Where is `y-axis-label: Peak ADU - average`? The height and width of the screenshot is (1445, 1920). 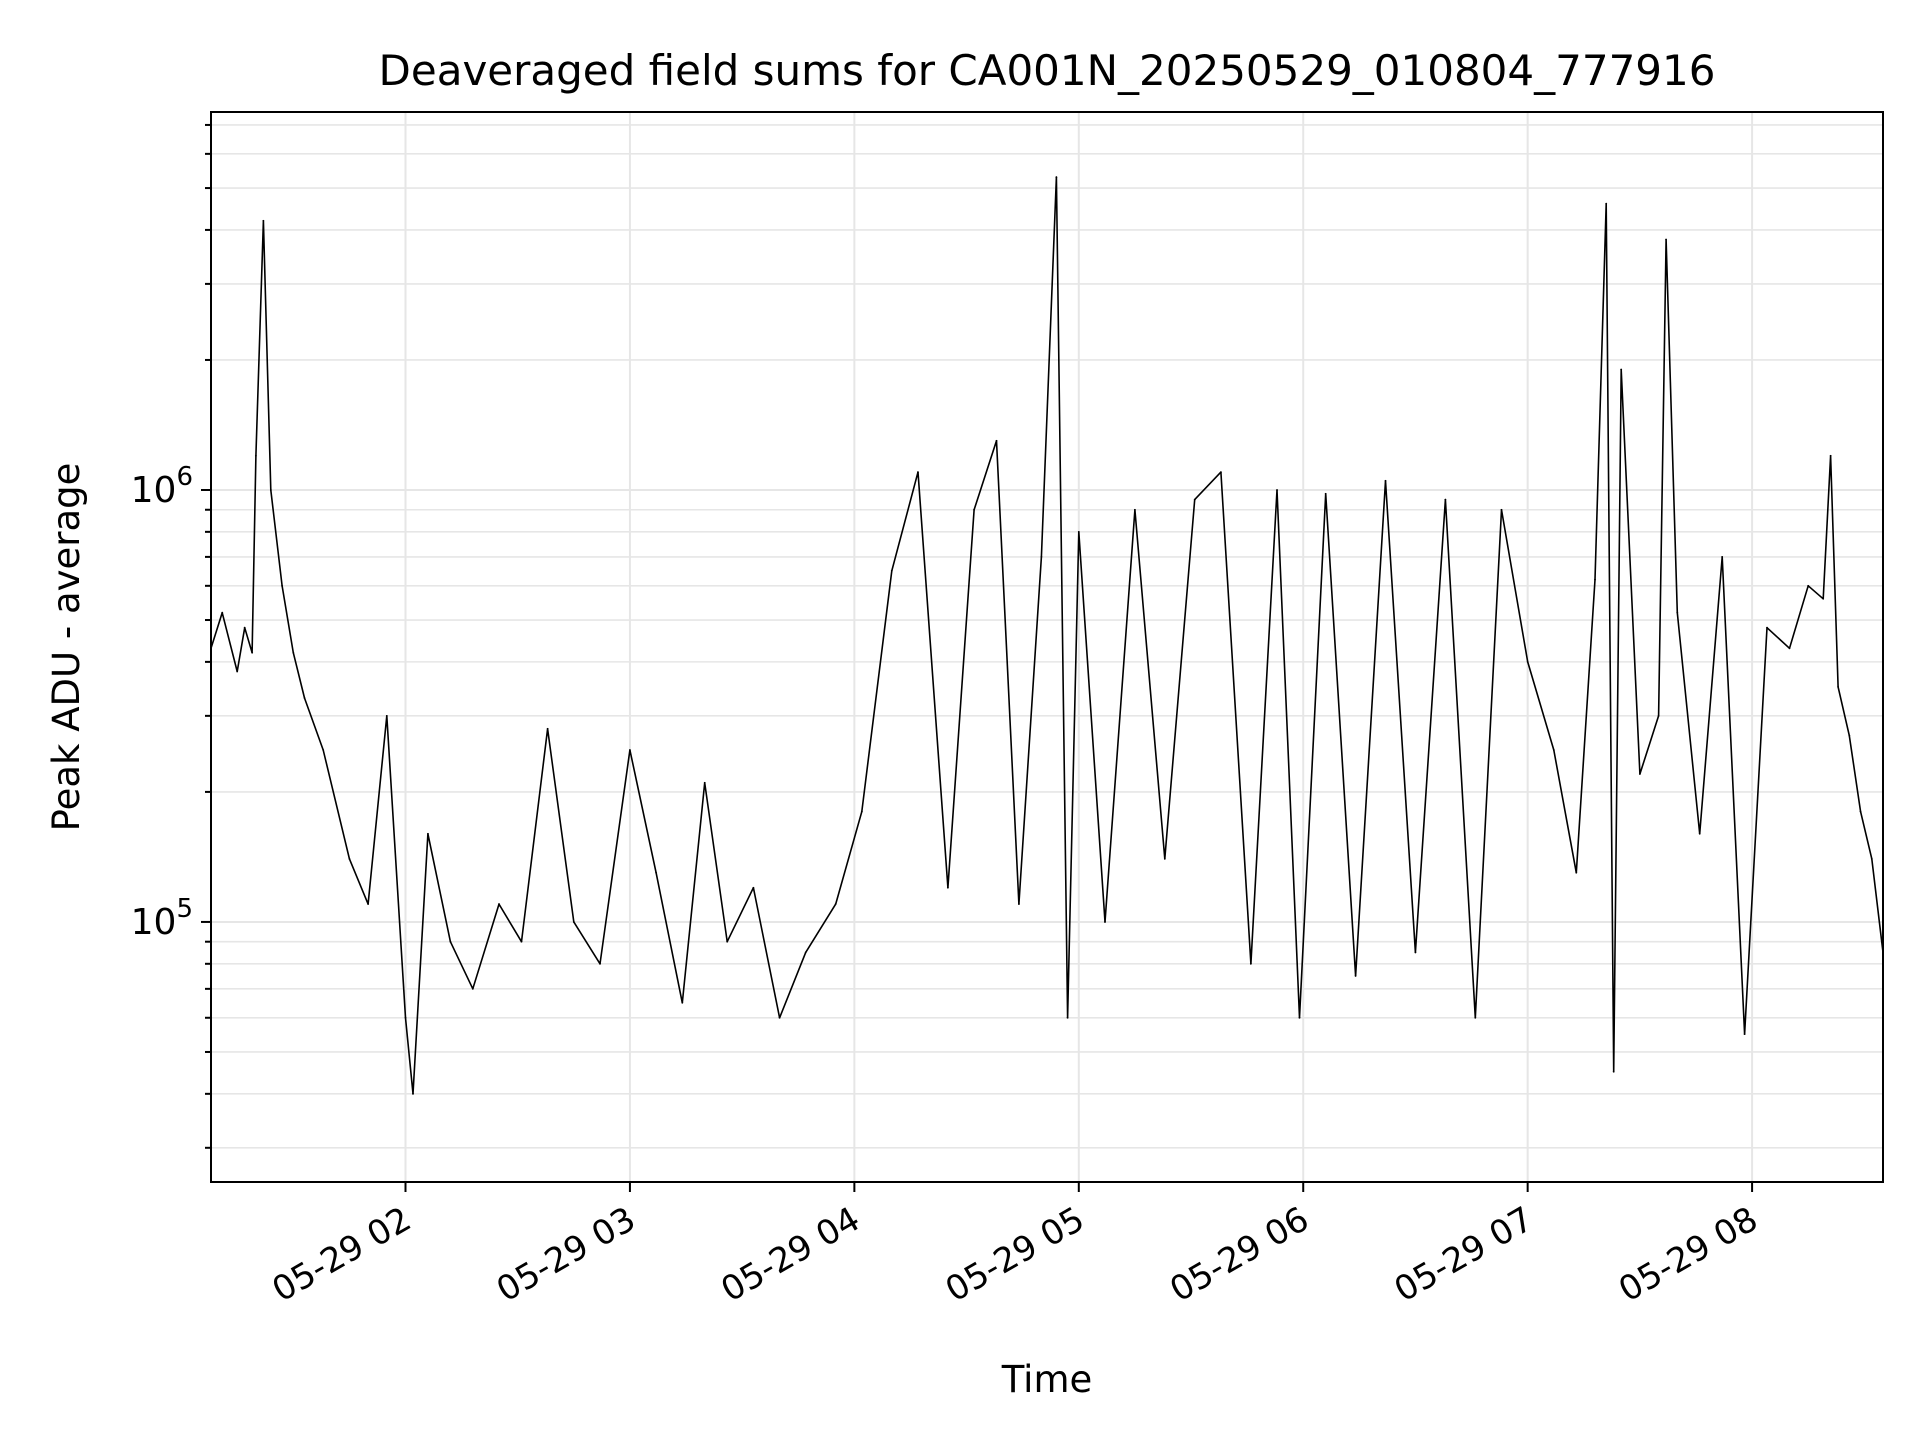 y-axis-label: Peak ADU - average is located at coordinates (66, 647).